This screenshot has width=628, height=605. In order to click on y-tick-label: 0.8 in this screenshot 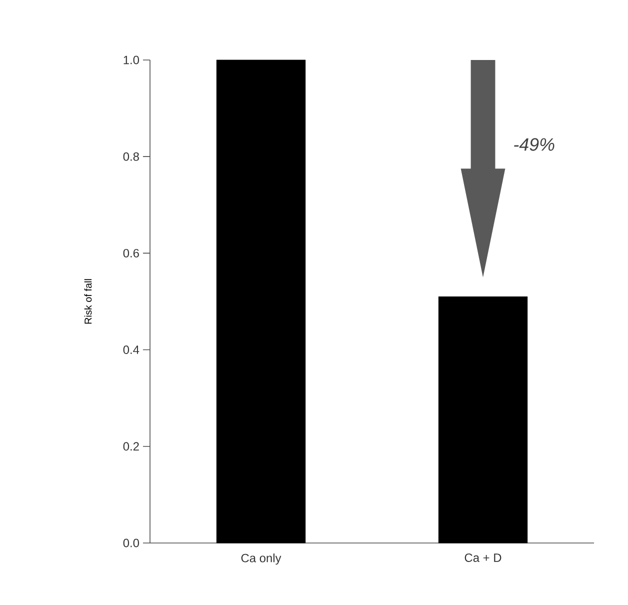, I will do `click(131, 156)`.